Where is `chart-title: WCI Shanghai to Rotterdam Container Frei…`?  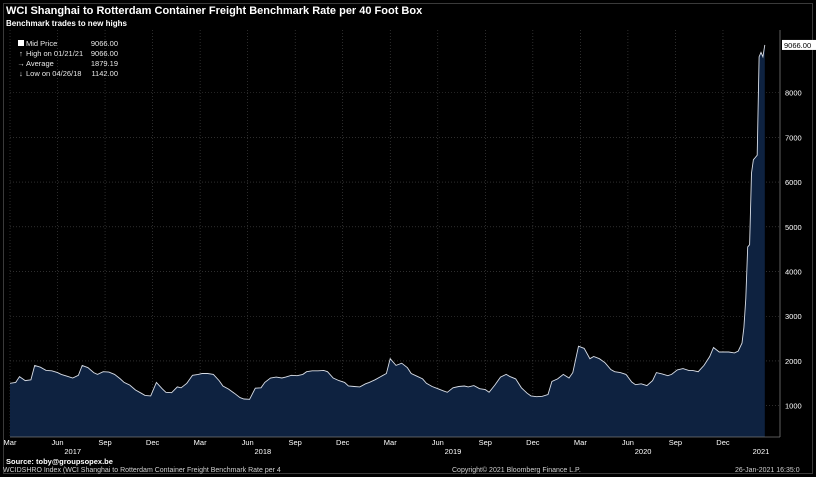
chart-title: WCI Shanghai to Rotterdam Container Frei… is located at coordinates (214, 11).